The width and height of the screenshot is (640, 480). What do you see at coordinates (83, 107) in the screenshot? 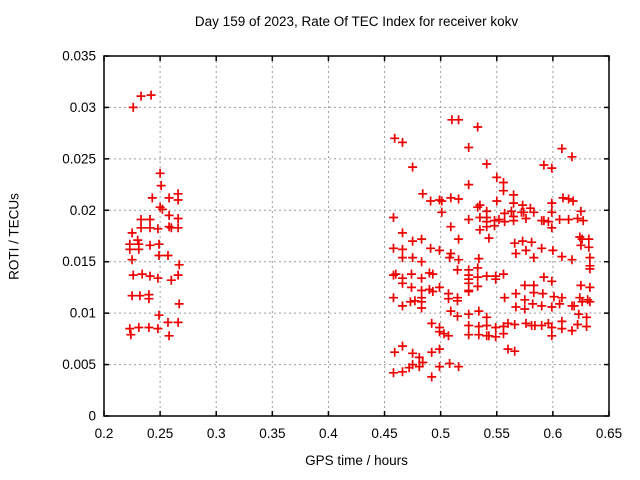
I see `y-tick-label: 0.03` at bounding box center [83, 107].